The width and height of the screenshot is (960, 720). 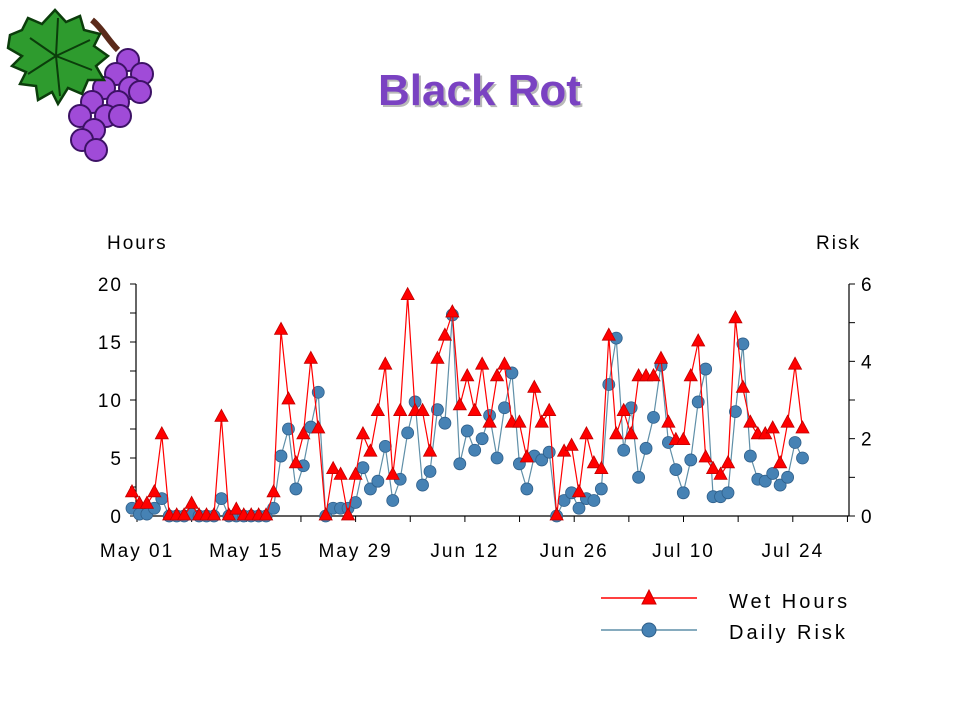 I want to click on grape-bunch-icon, so click(x=80, y=85).